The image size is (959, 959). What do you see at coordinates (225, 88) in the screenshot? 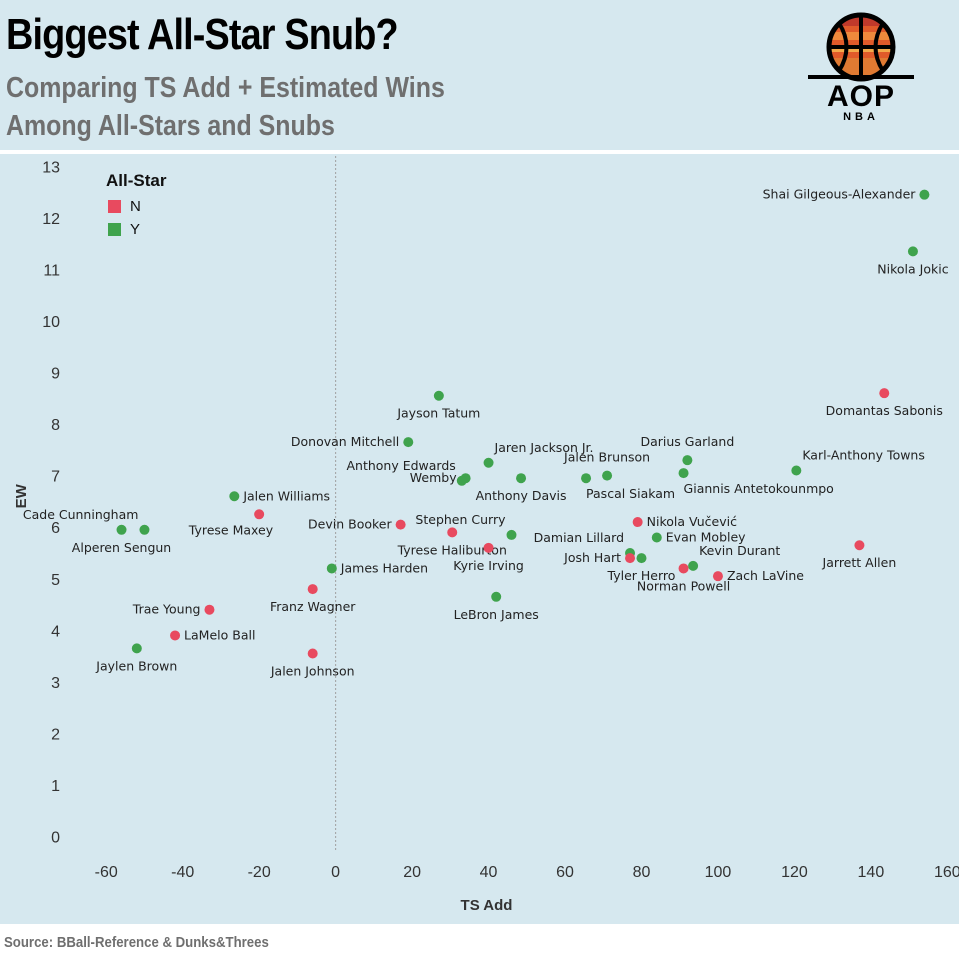
I see `subtitle-line-1: Comparing TS Add + Estimated Wins` at bounding box center [225, 88].